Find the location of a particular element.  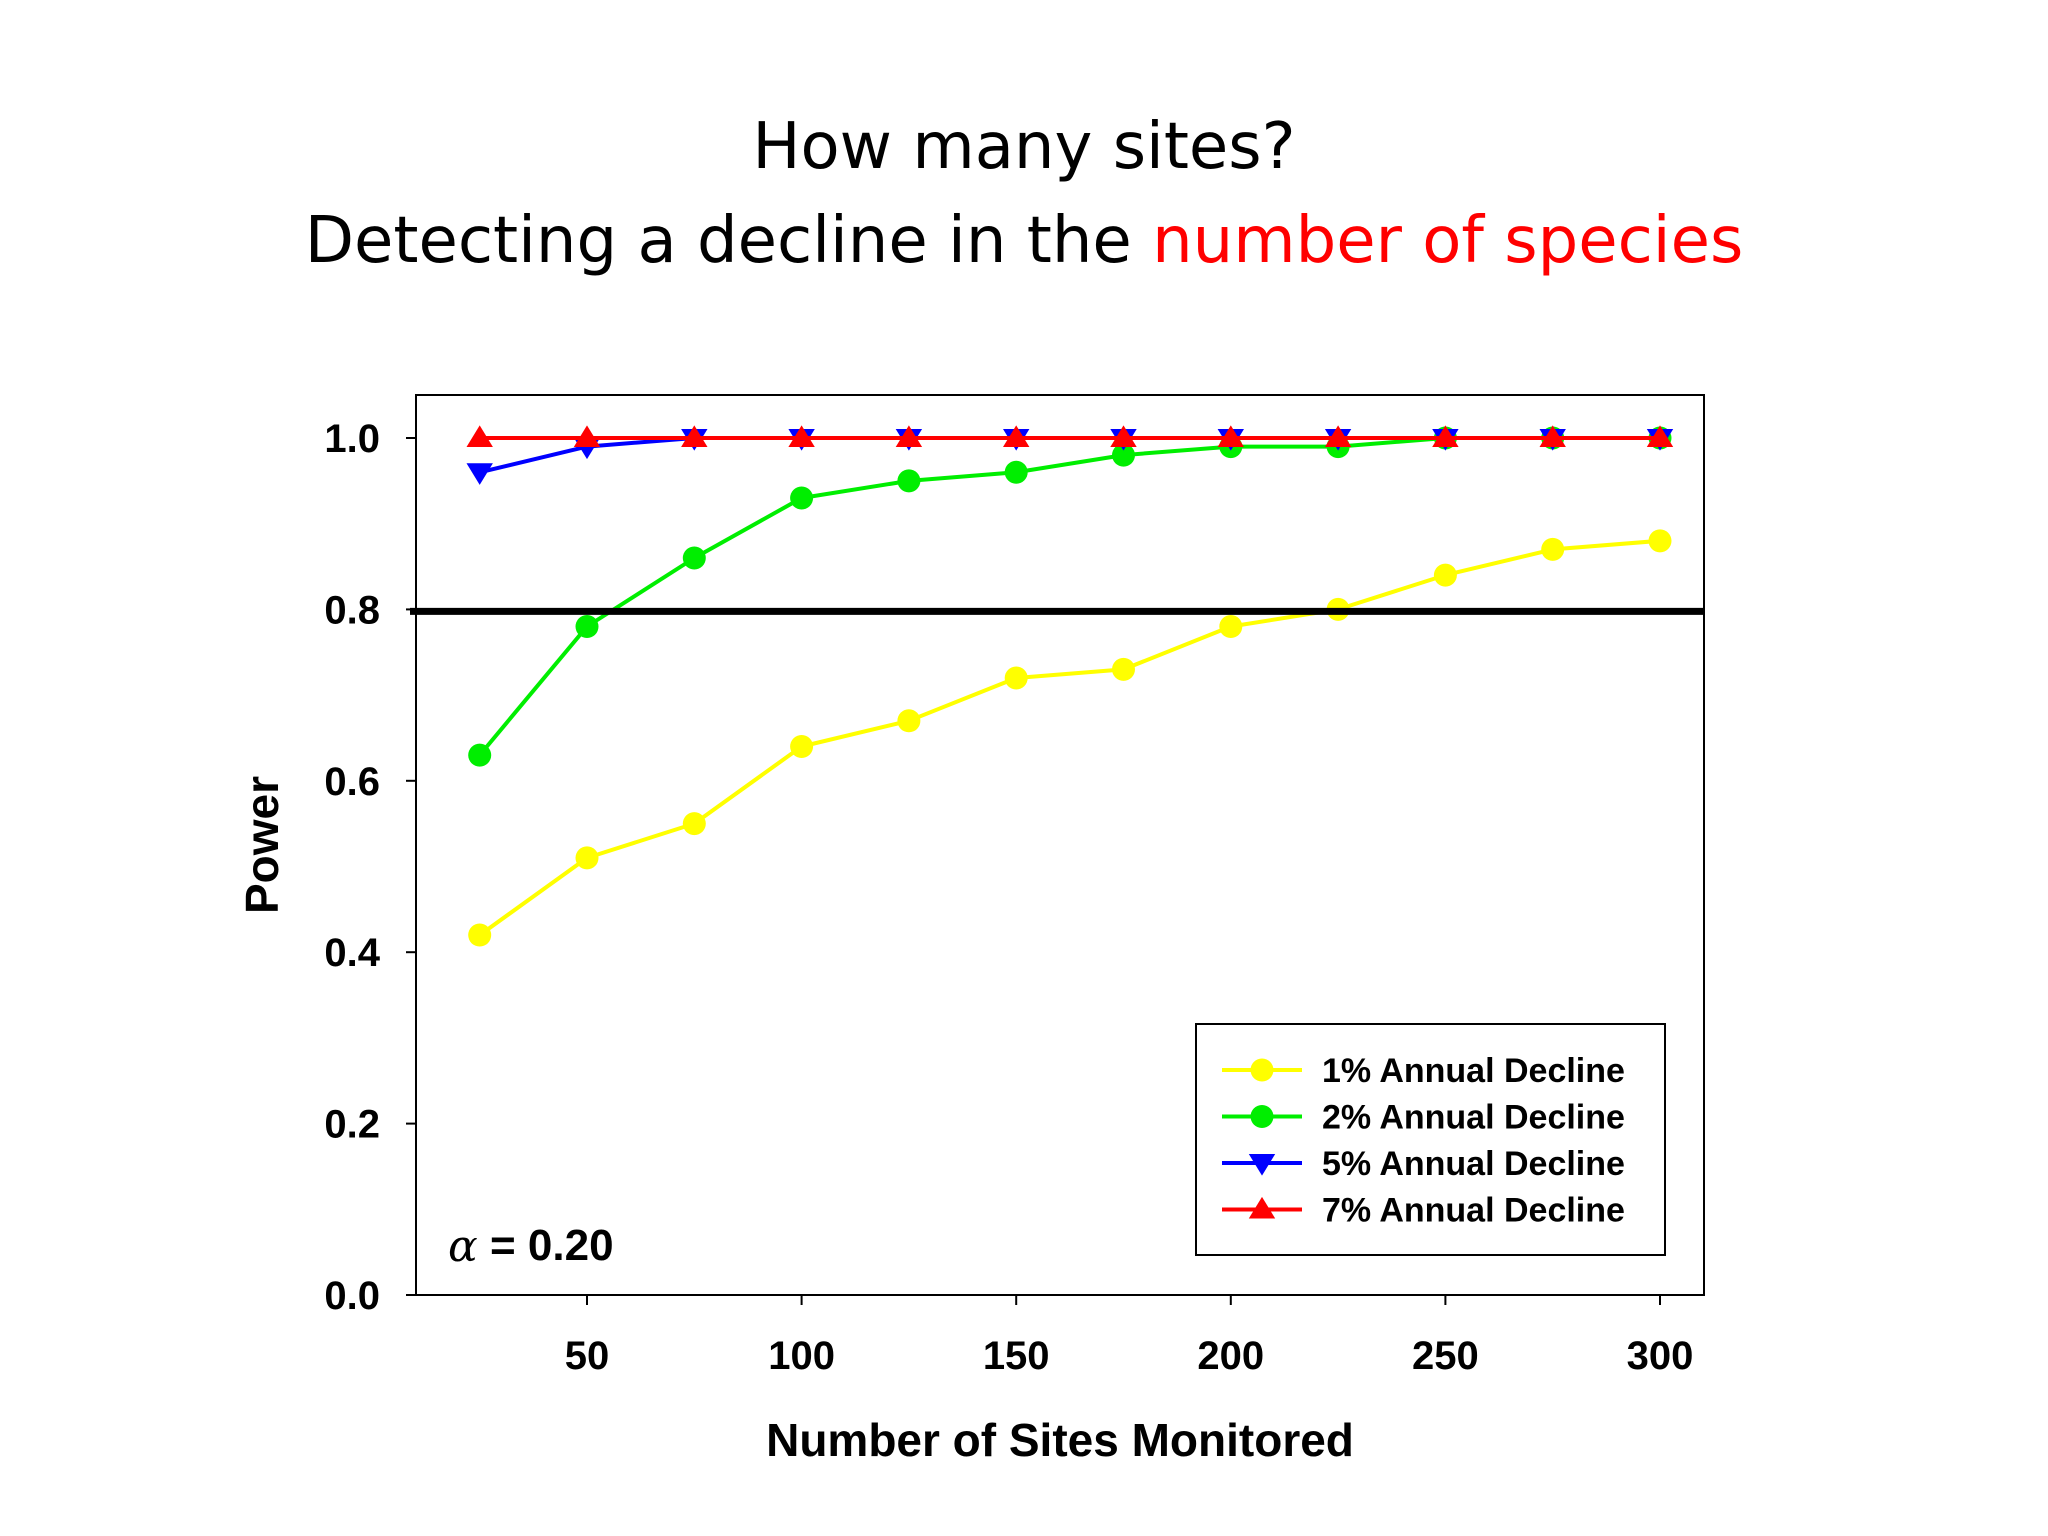

alpha-value: = 0.20 is located at coordinates (552, 1245).